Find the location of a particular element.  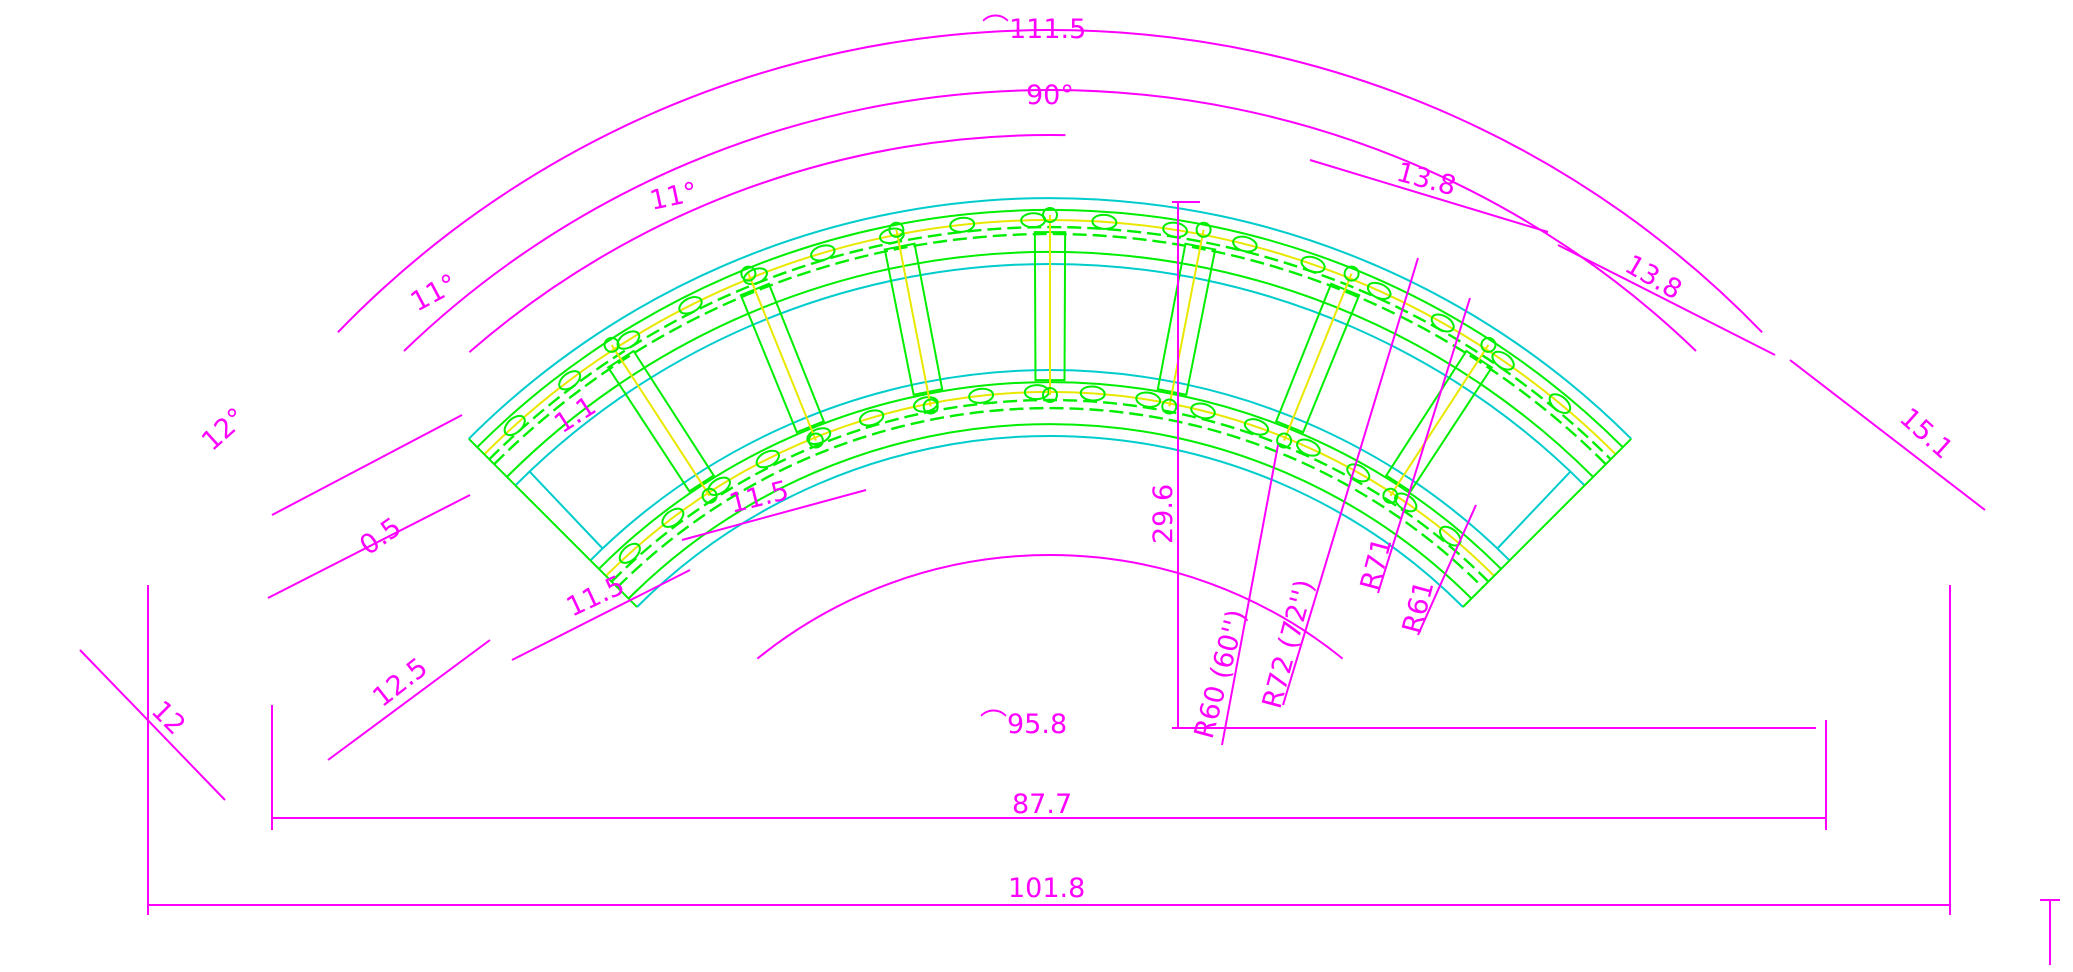

label-radius-72: R72 (72'') is located at coordinates (1289, 643).